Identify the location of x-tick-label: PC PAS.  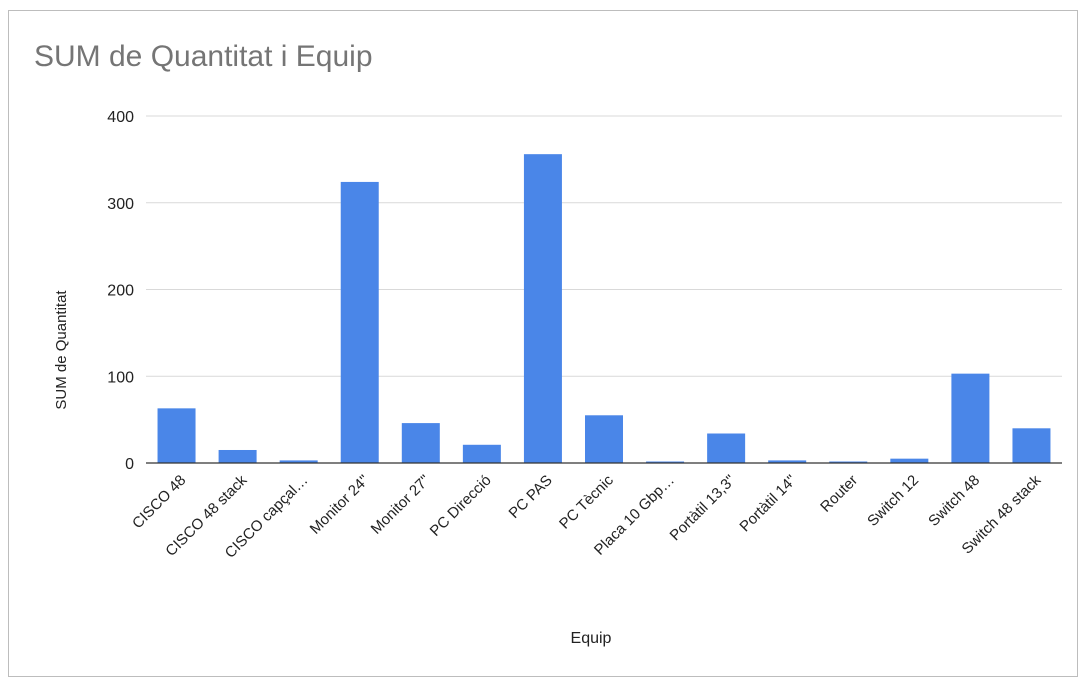
(531, 497).